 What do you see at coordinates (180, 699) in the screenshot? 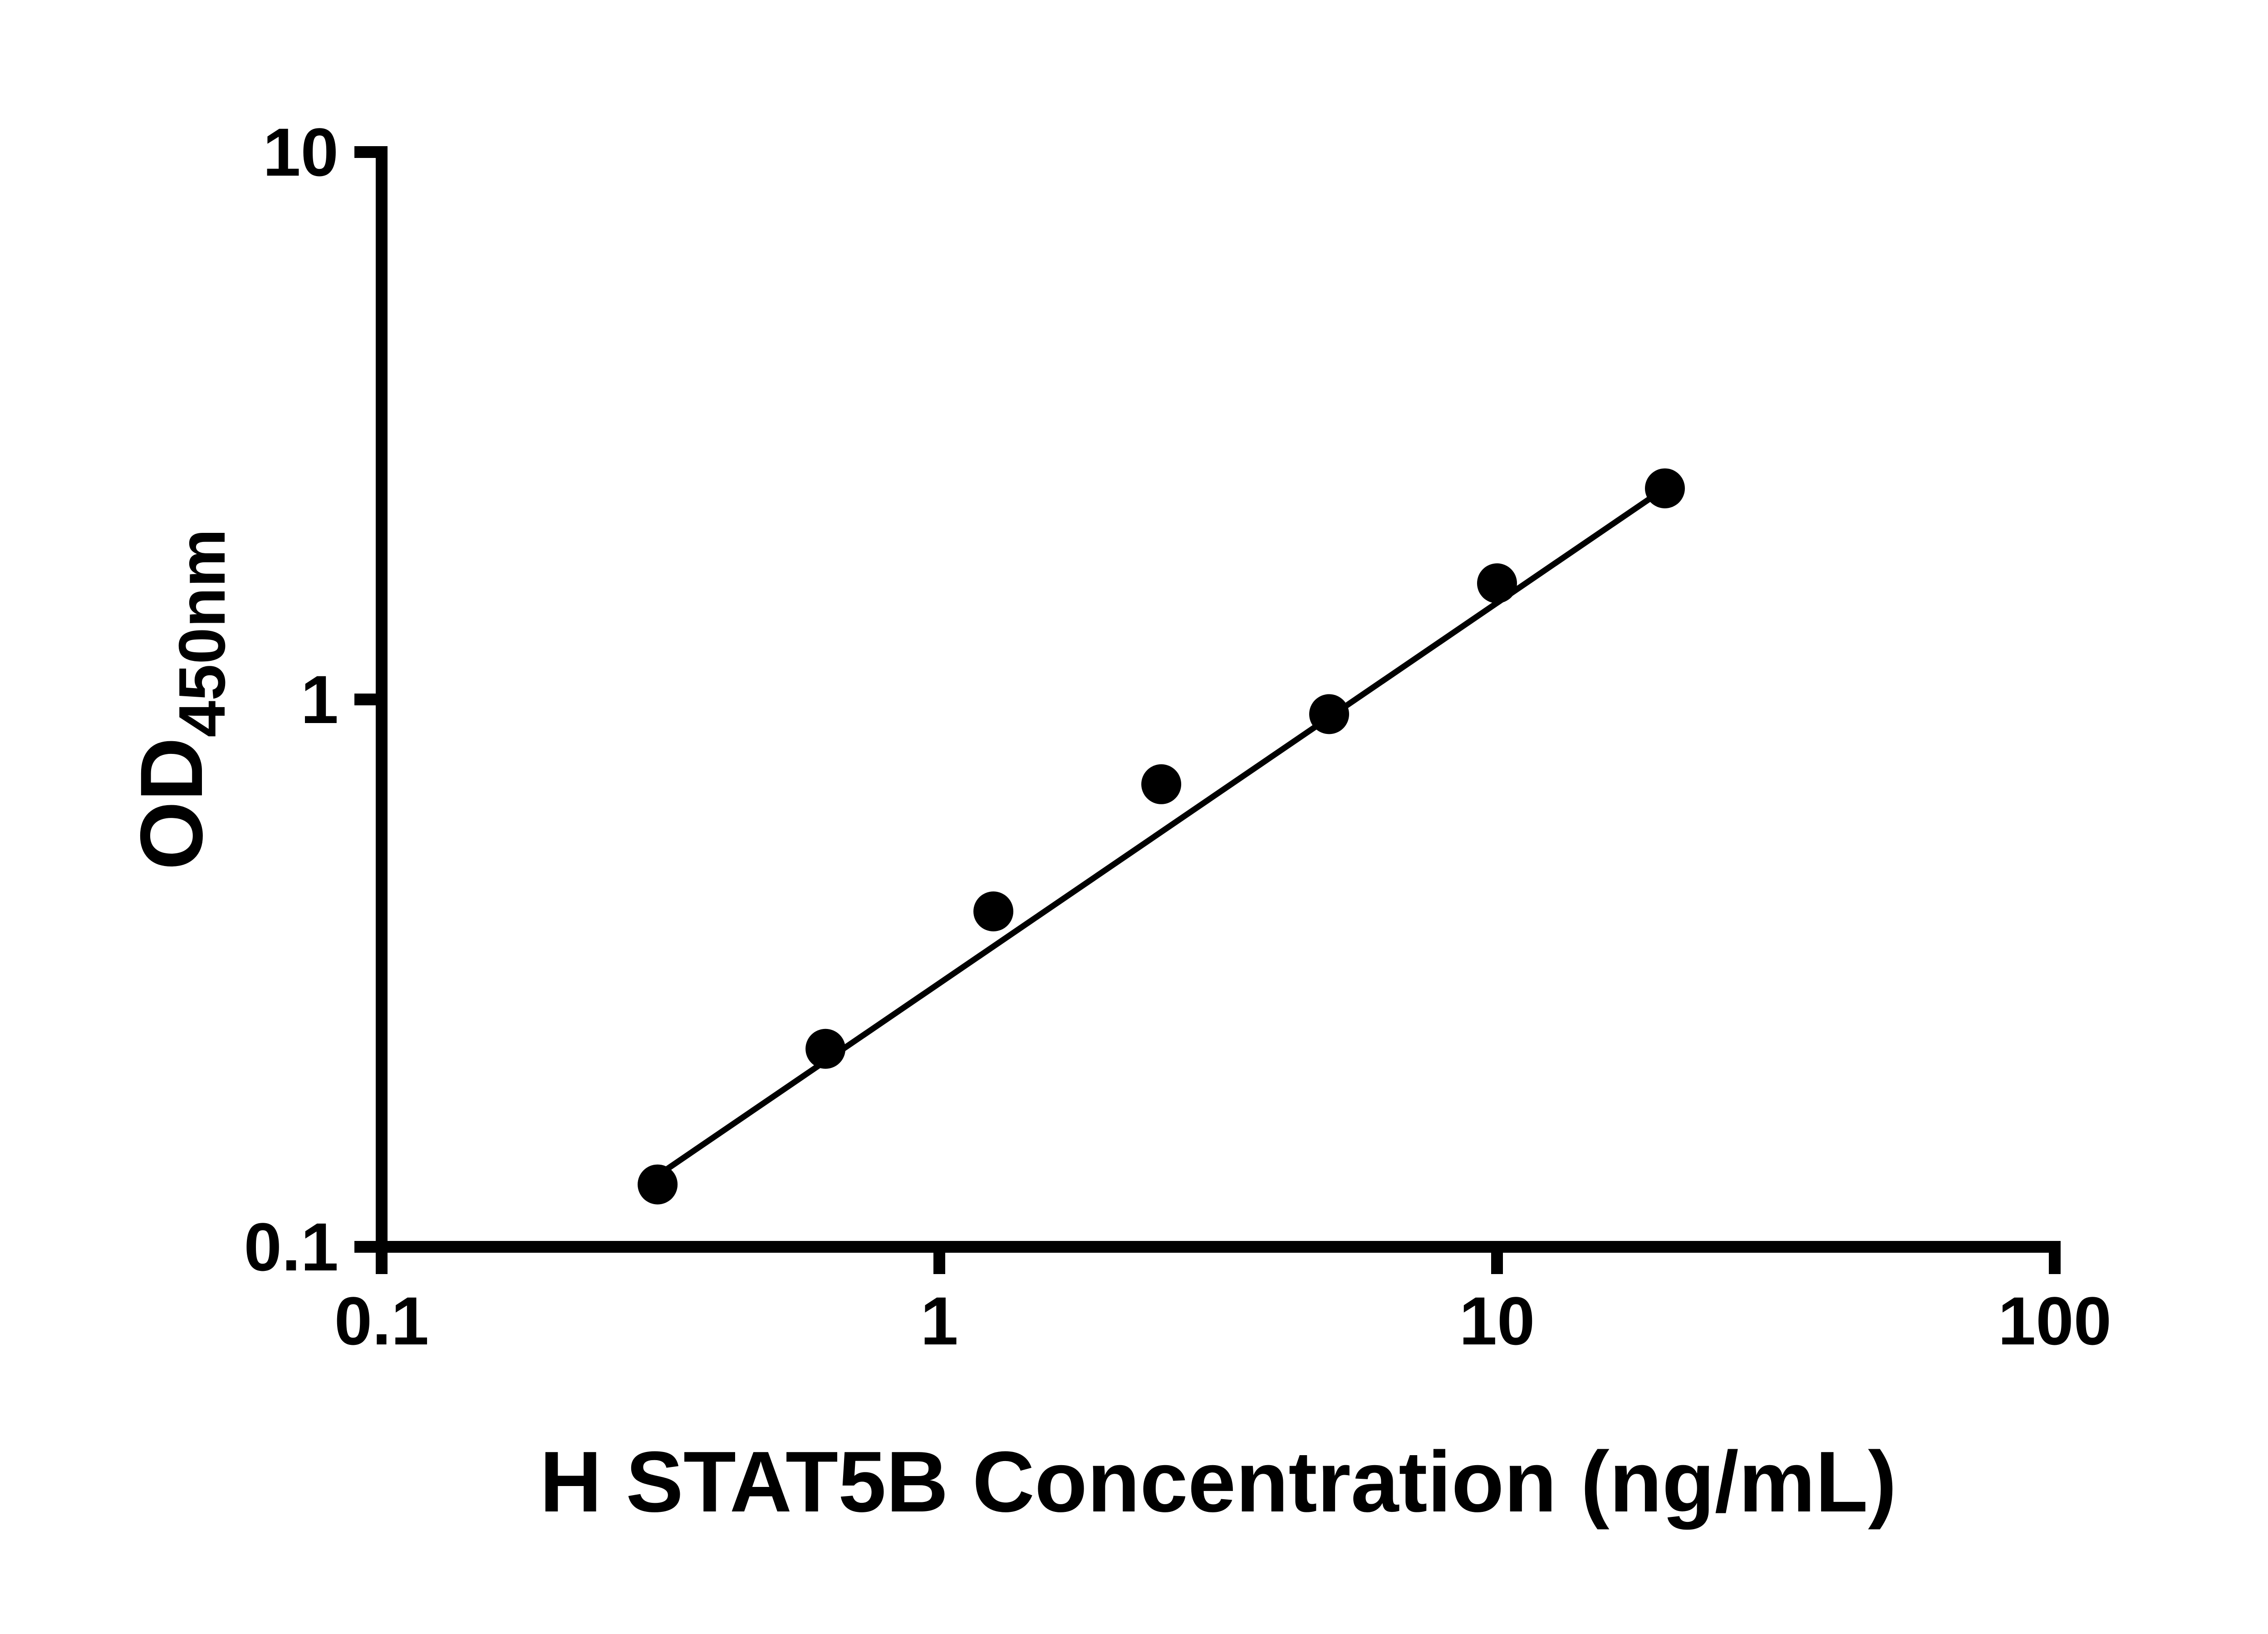
I see `y-axis-title: OD450nm` at bounding box center [180, 699].